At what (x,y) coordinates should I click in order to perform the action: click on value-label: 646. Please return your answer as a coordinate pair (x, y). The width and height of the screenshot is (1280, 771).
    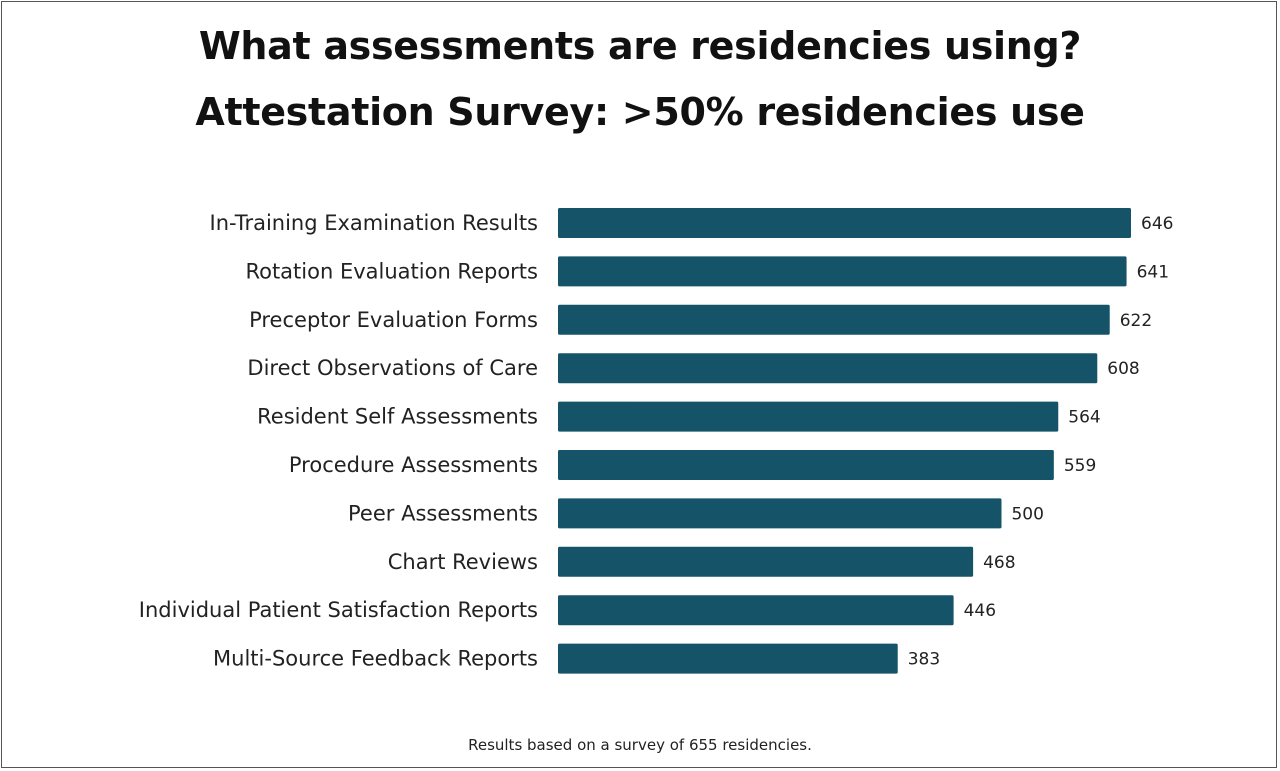
    Looking at the image, I should click on (1157, 224).